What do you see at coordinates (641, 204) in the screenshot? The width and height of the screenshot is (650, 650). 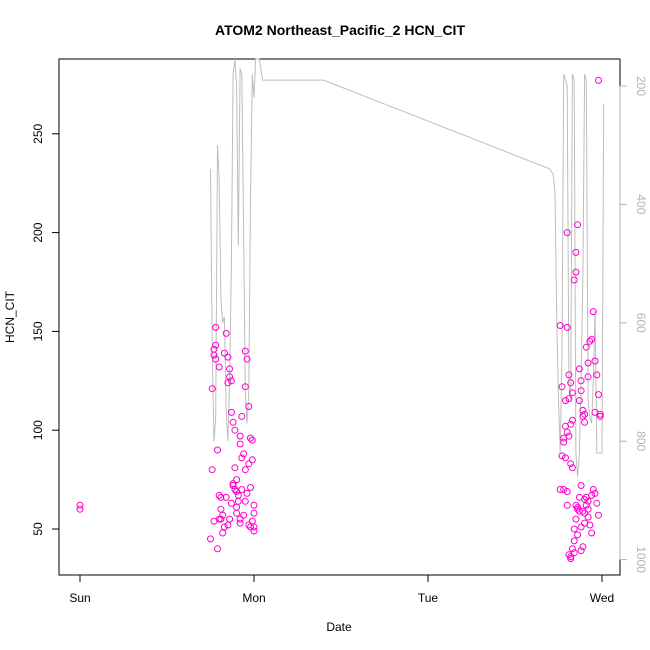 I see `y2-tick-label: 400` at bounding box center [641, 204].